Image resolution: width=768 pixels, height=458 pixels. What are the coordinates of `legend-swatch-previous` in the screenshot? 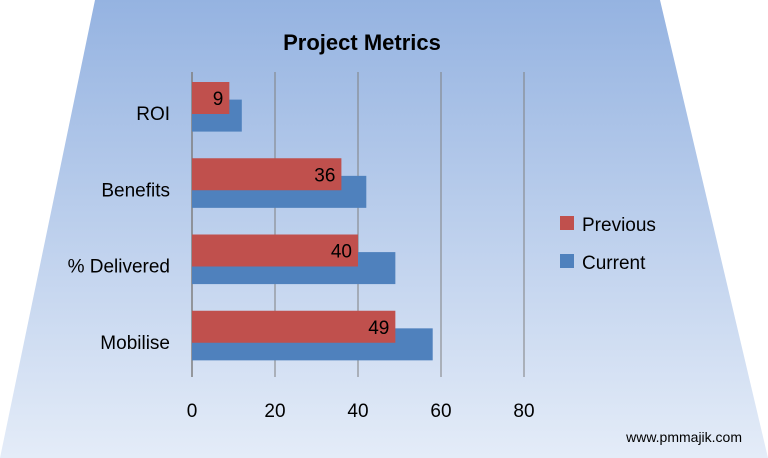 It's located at (567, 223).